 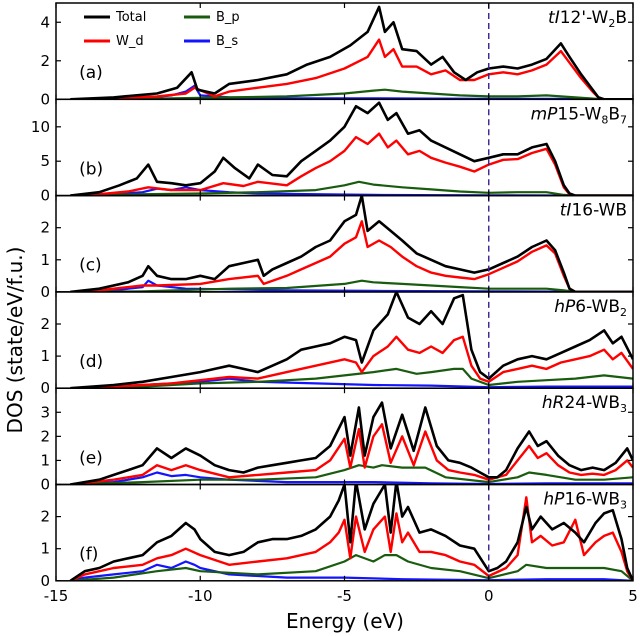 I want to click on title-number: 12, so click(x=571, y=18).